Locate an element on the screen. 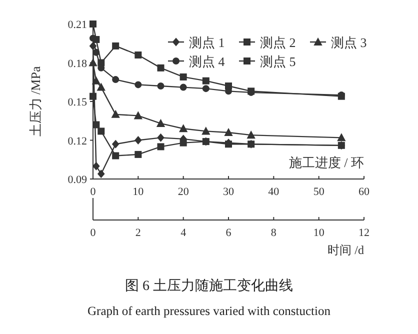 This screenshot has height=334, width=418. legend-label: 测点 3 is located at coordinates (349, 42).